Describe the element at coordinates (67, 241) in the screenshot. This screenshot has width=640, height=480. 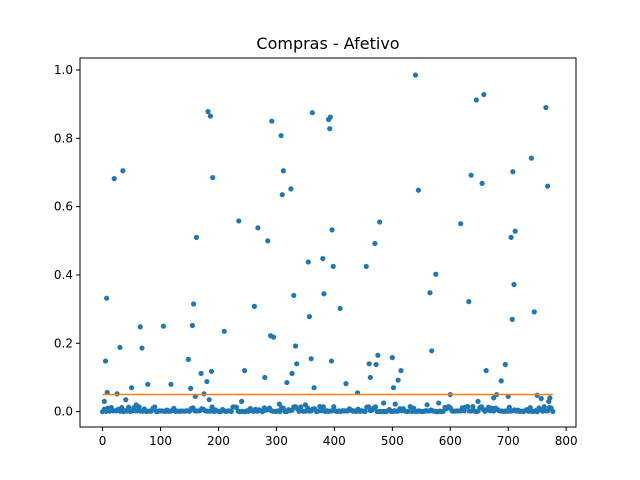
I see `y-axis: 0.0 0.2 0.4 0.6 0.8 1.0` at that location.